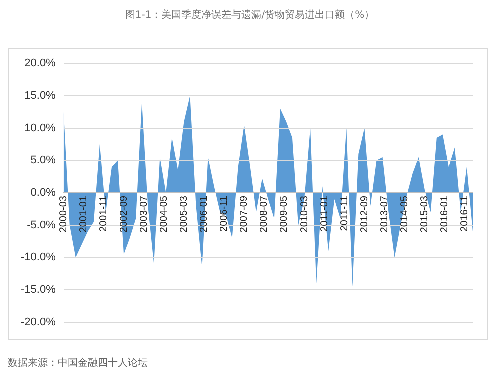  Describe the element at coordinates (204, 214) in the screenshot. I see `x-tick-label: 2006-01` at that location.